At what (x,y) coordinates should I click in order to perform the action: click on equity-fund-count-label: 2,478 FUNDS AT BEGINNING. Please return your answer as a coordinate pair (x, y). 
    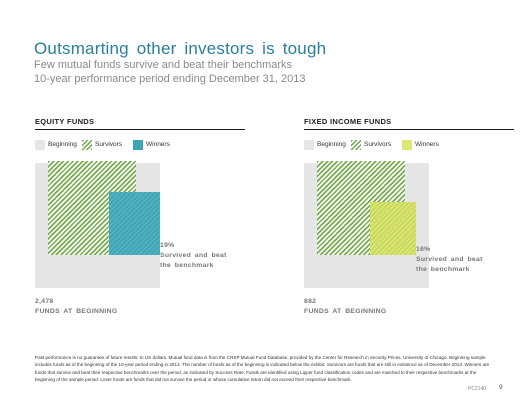
    Looking at the image, I should click on (76, 307).